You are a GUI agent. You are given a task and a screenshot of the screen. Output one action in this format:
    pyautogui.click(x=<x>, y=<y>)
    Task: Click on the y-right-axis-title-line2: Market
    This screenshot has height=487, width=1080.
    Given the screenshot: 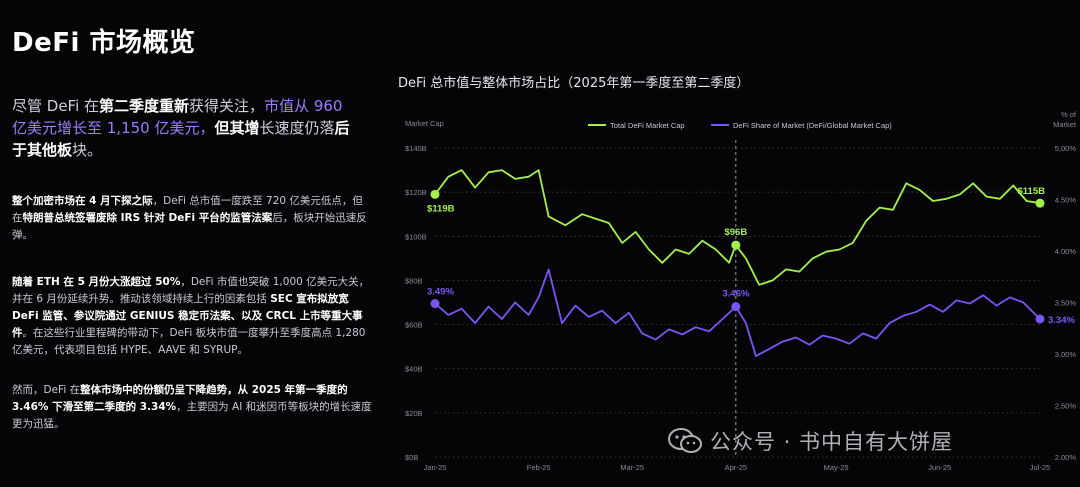 What is the action you would take?
    pyautogui.click(x=1065, y=124)
    